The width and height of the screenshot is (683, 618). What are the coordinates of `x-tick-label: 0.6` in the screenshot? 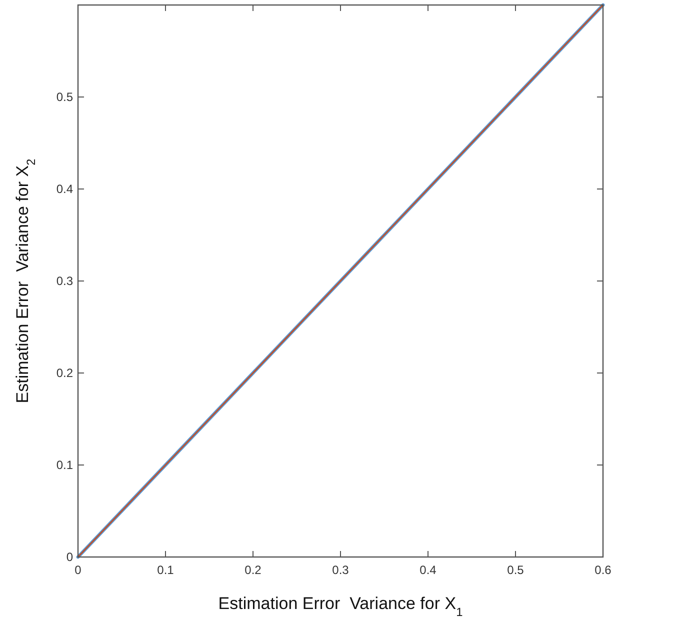 It's located at (603, 570).